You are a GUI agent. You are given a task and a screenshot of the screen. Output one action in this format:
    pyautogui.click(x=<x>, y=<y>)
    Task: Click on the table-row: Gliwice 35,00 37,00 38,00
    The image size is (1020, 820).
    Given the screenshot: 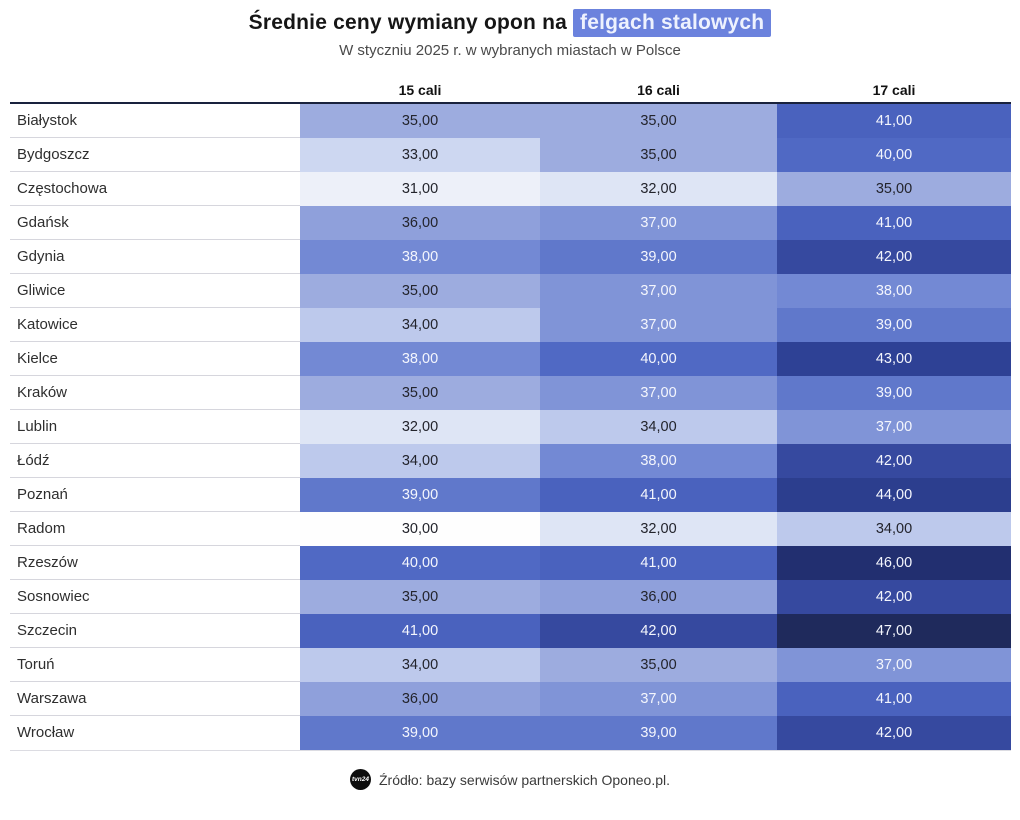 What is the action you would take?
    pyautogui.click(x=510, y=291)
    